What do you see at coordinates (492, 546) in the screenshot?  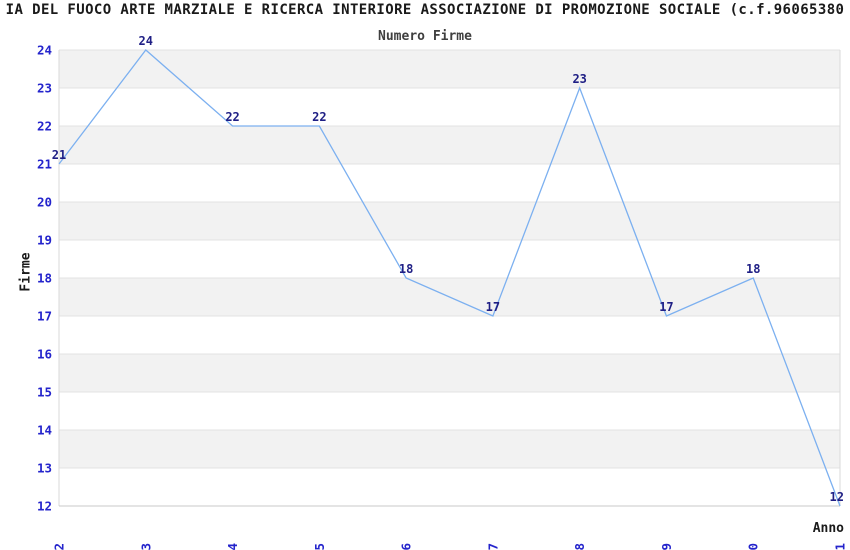 I see `x-tick-label: 2017` at bounding box center [492, 546].